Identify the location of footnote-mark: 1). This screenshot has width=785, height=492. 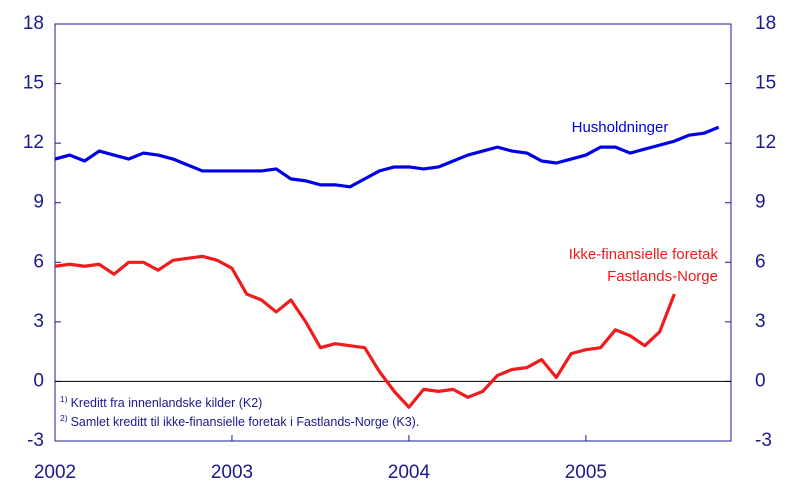
(64, 399).